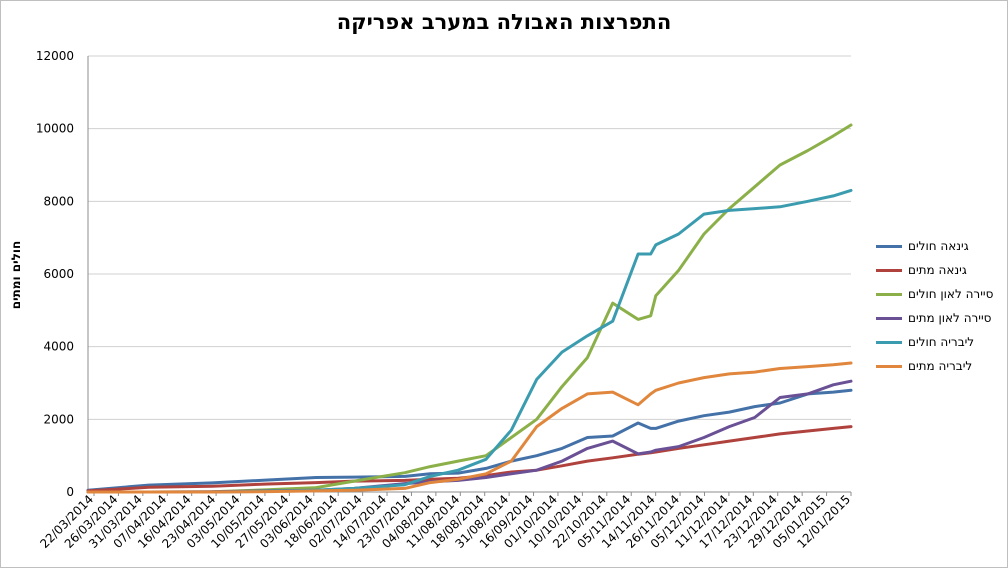  What do you see at coordinates (58, 201) in the screenshot?
I see `y-tick-label: 8000` at bounding box center [58, 201].